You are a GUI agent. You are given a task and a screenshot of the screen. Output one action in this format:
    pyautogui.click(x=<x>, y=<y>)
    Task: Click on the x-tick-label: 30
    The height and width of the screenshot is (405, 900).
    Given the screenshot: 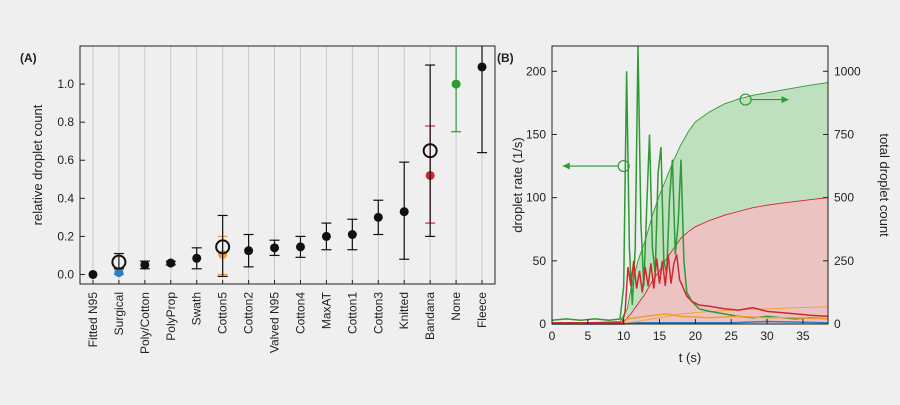 What is the action you would take?
    pyautogui.click(x=767, y=336)
    